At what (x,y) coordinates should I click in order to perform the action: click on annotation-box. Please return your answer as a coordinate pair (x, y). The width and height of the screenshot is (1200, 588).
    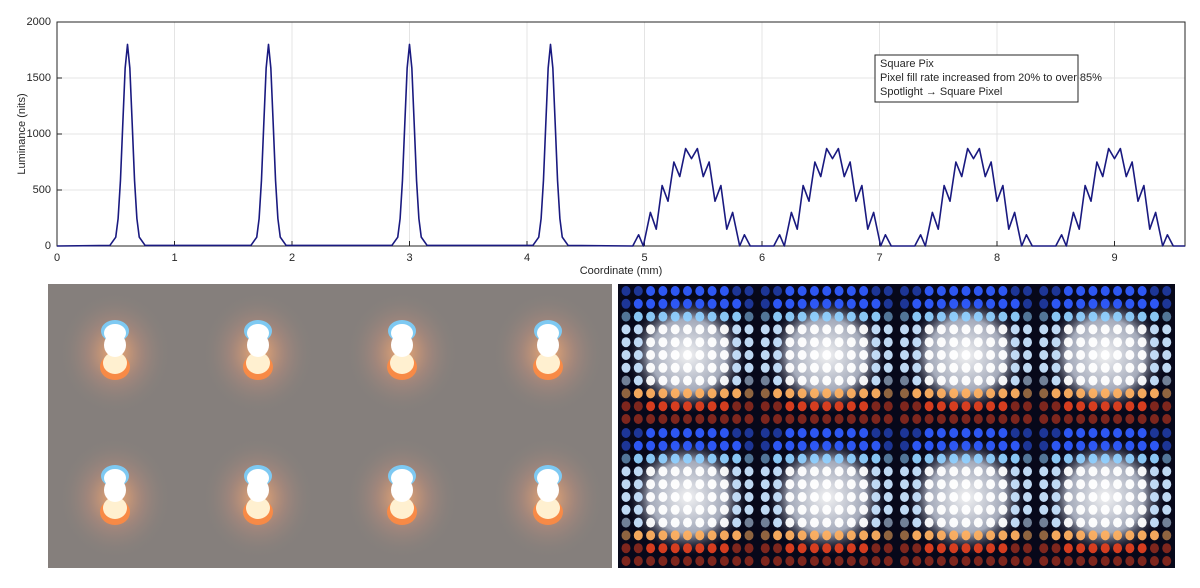
    Looking at the image, I should click on (976, 78).